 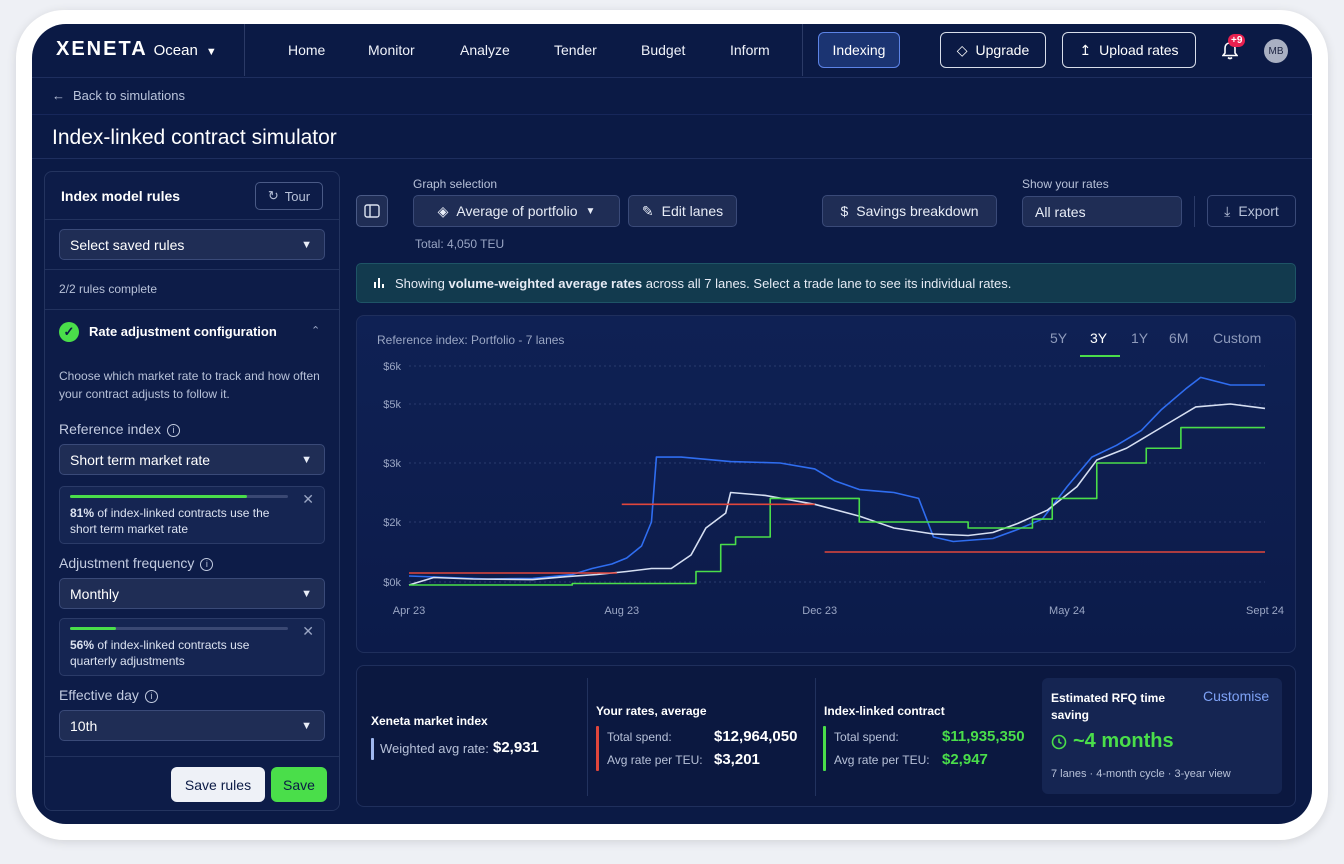 I want to click on market-avg-label: Weighted avg rate:, so click(x=434, y=748).